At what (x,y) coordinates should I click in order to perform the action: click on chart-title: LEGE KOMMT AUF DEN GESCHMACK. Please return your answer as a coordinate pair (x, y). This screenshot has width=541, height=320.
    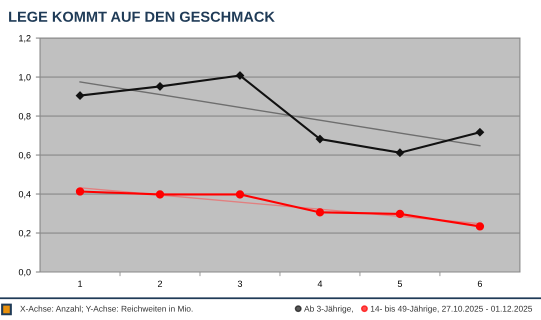
    Looking at the image, I should click on (142, 17).